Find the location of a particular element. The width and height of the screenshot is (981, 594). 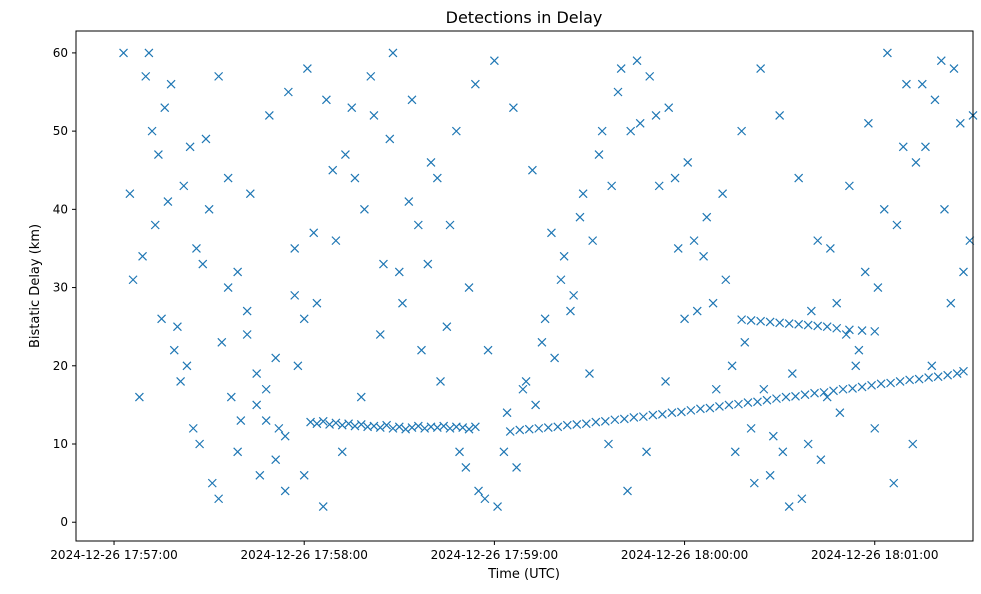

x-tick-label: 2024-12-26 17:58:00 is located at coordinates (303, 555).